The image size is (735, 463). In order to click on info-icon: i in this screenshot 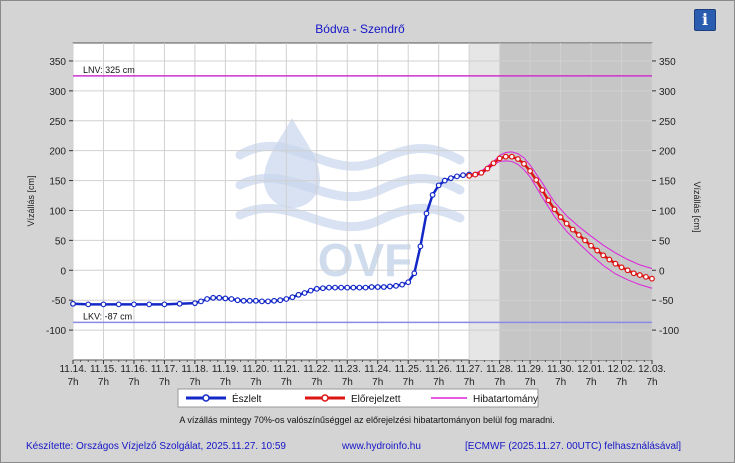, I will do `click(705, 19)`.